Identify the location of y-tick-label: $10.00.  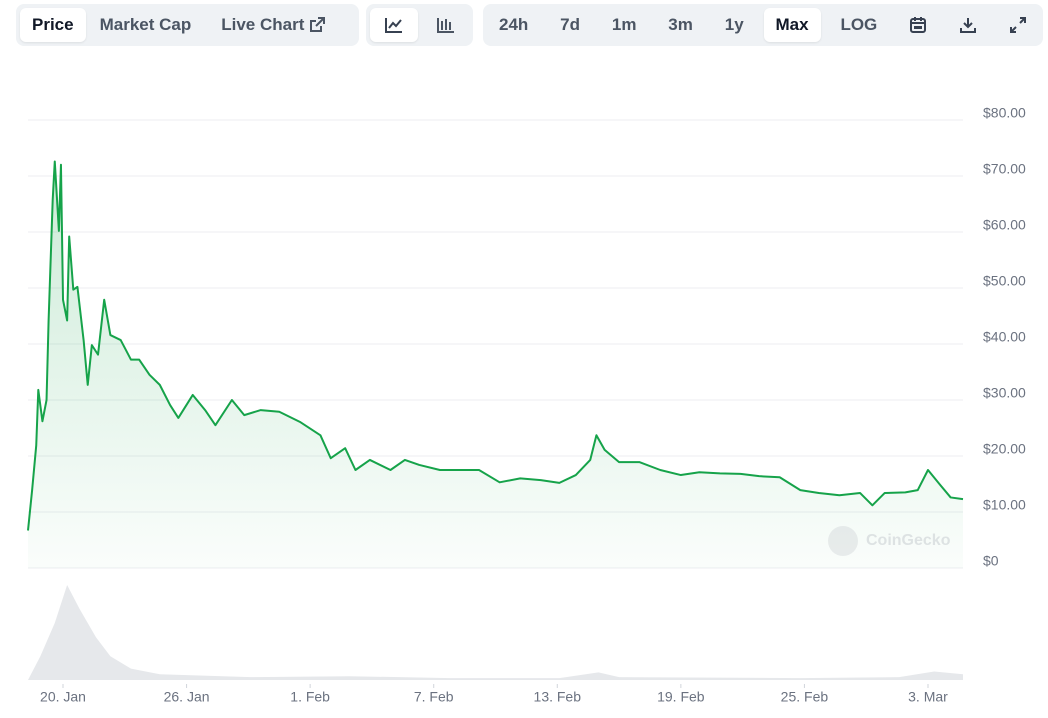
(1004, 505).